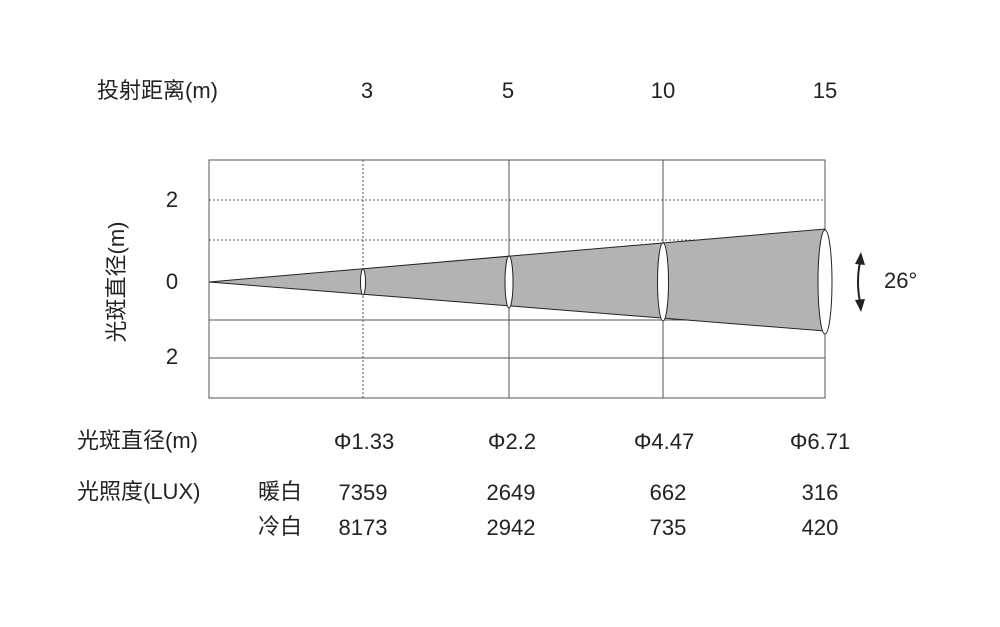  What do you see at coordinates (137, 440) in the screenshot?
I see `spot-diameter-label: 光斑直径(m)` at bounding box center [137, 440].